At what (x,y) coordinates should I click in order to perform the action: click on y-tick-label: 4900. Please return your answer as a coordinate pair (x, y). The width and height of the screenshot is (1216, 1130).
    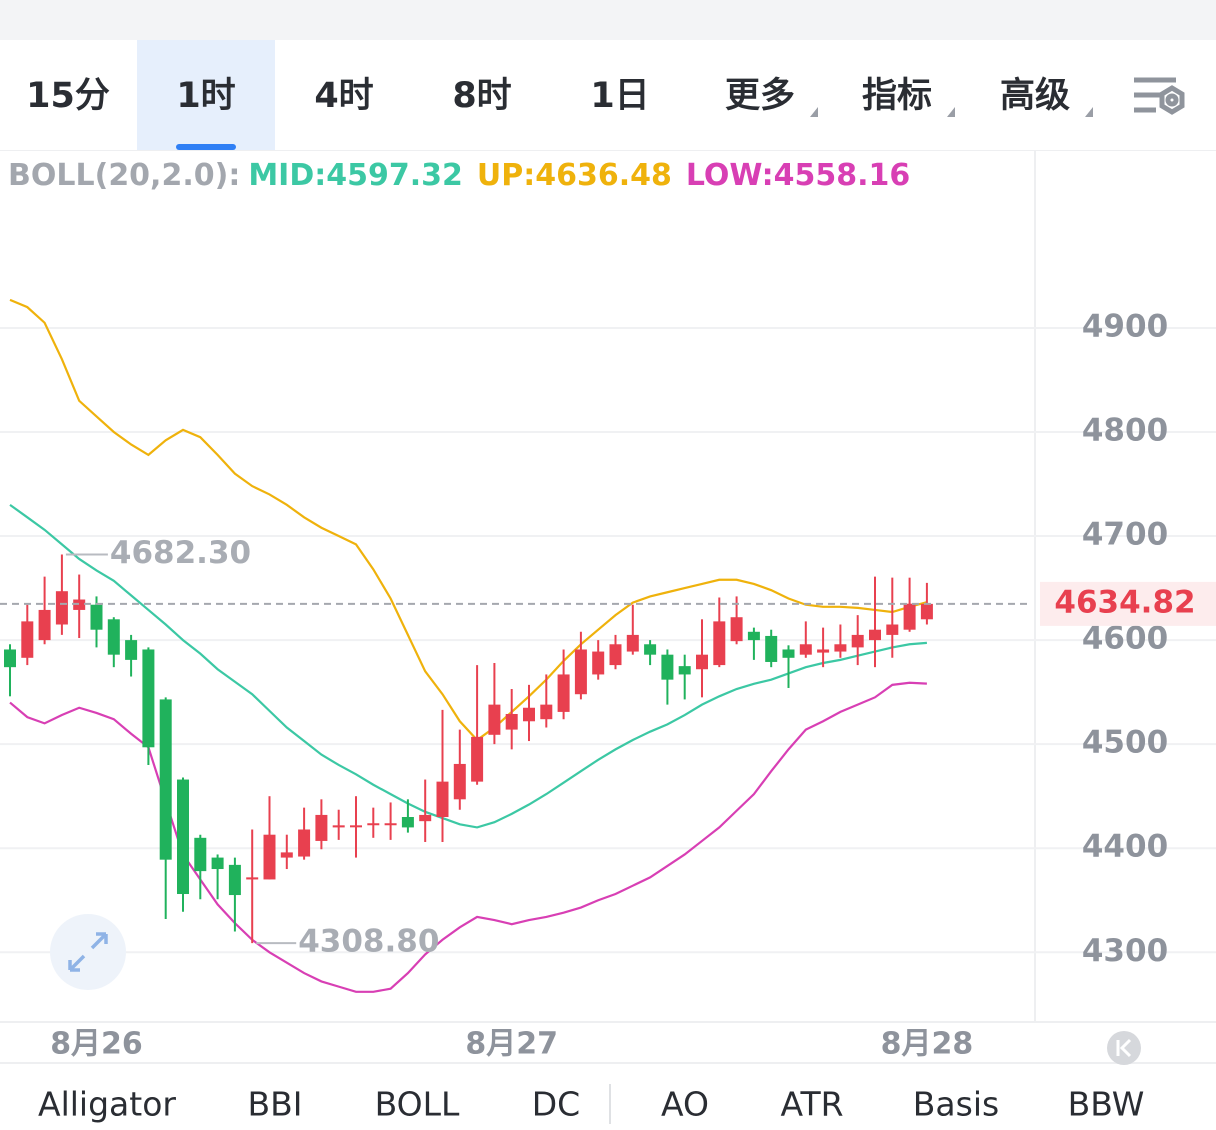
    Looking at the image, I should click on (1125, 326).